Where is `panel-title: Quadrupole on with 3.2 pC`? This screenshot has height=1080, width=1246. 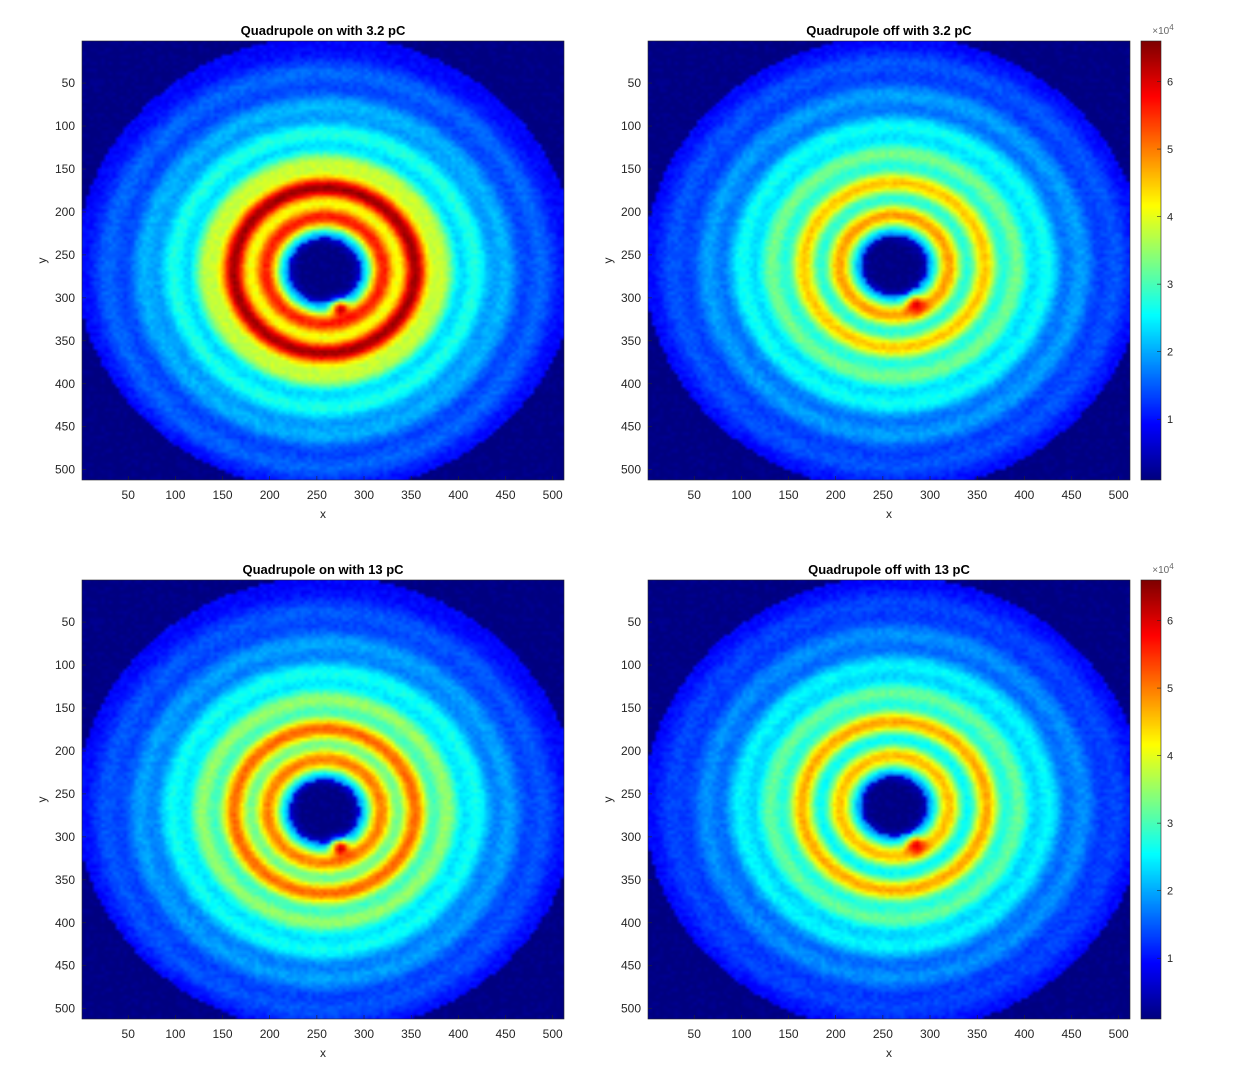
panel-title: Quadrupole on with 3.2 pC is located at coordinates (323, 30).